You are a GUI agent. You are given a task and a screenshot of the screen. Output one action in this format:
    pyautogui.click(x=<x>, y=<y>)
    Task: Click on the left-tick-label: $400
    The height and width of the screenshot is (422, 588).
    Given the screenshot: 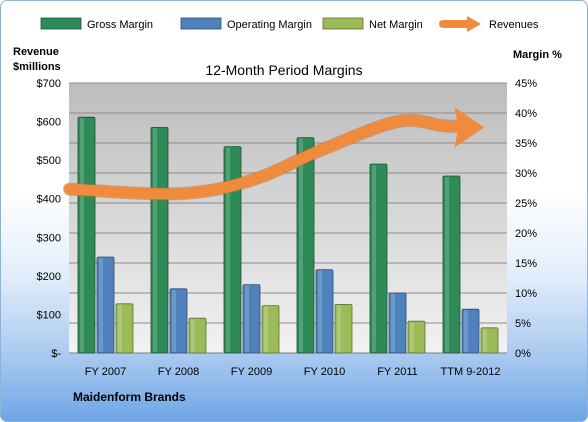 What is the action you would take?
    pyautogui.click(x=49, y=200)
    